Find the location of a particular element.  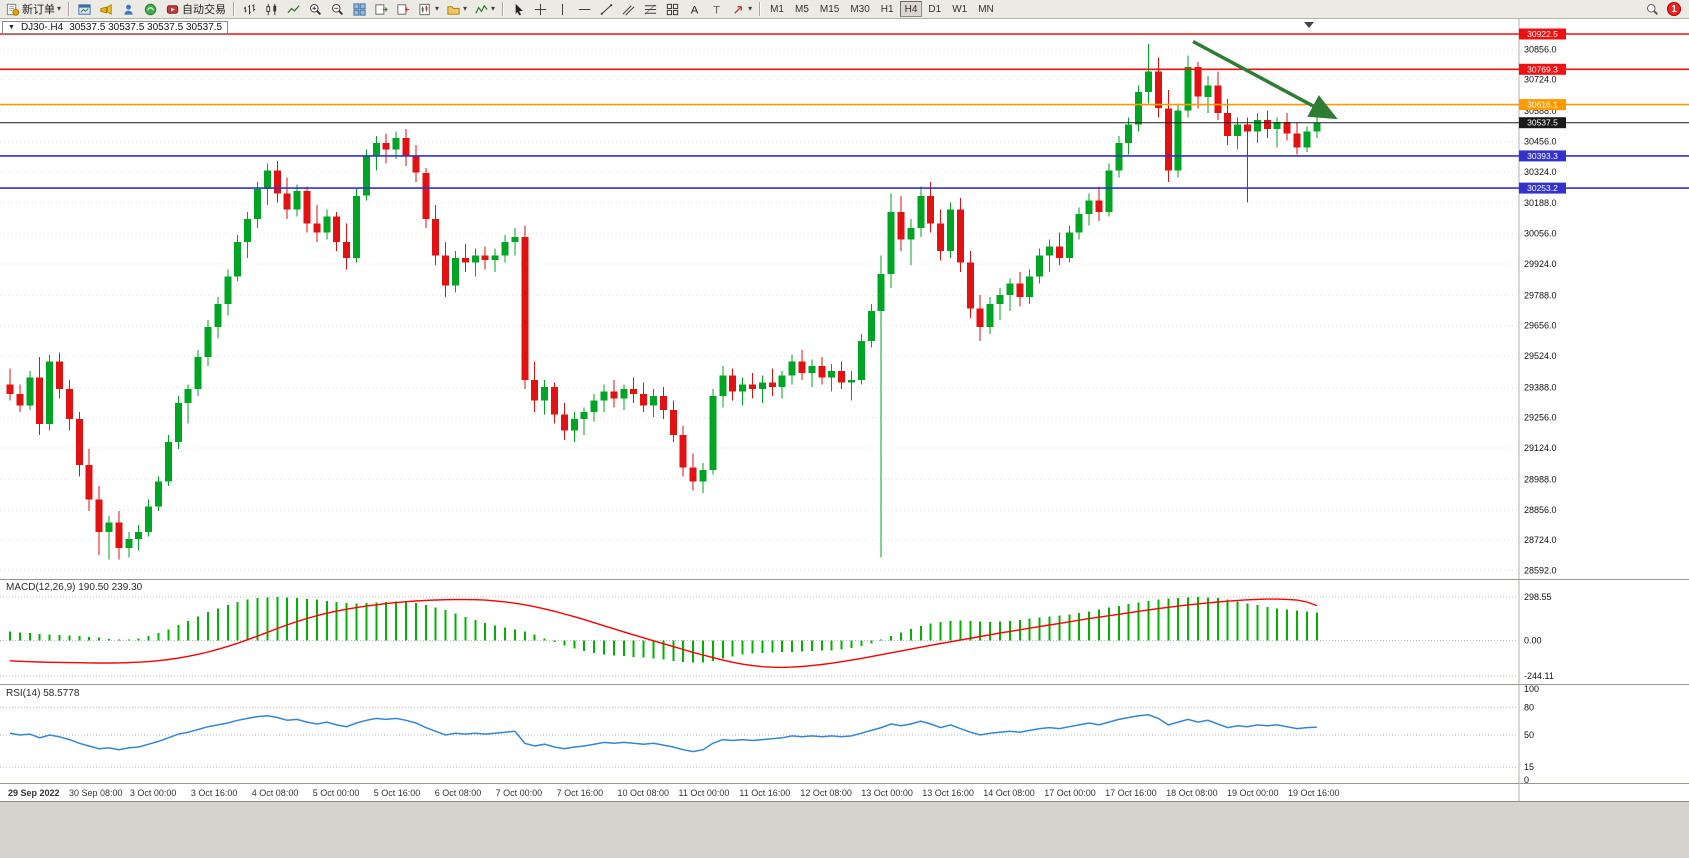

text-tool-button: A is located at coordinates (694, 9).